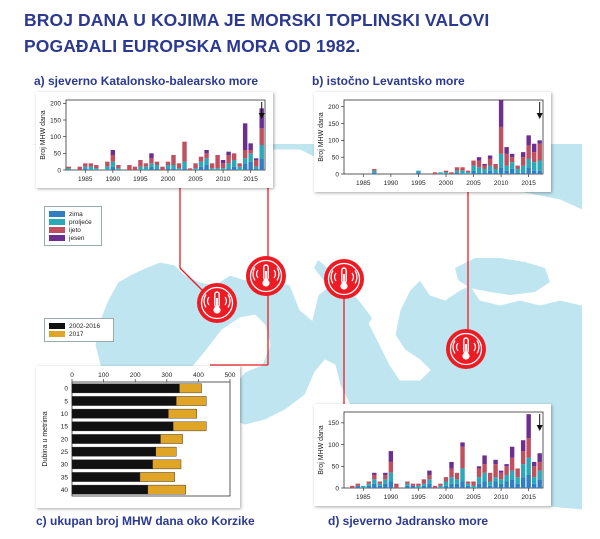 This screenshot has height=539, width=600. What do you see at coordinates (208, 301) in the screenshot?
I see `wave-left-inner` at bounding box center [208, 301].